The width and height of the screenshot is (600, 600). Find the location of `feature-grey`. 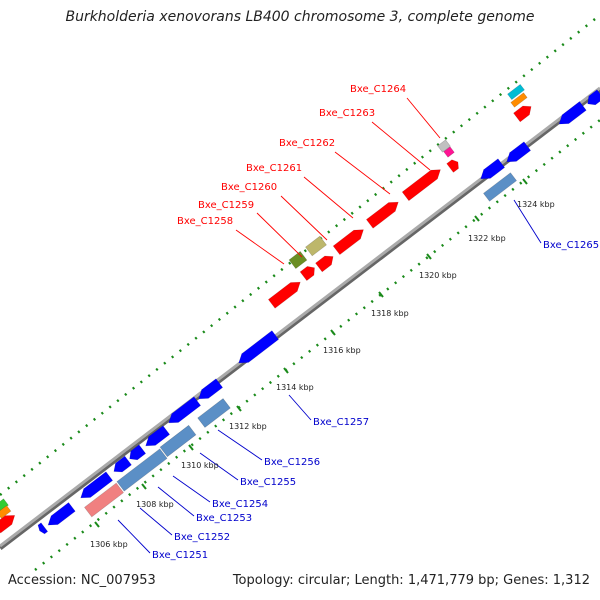

feature-grey is located at coordinates (444, 146).